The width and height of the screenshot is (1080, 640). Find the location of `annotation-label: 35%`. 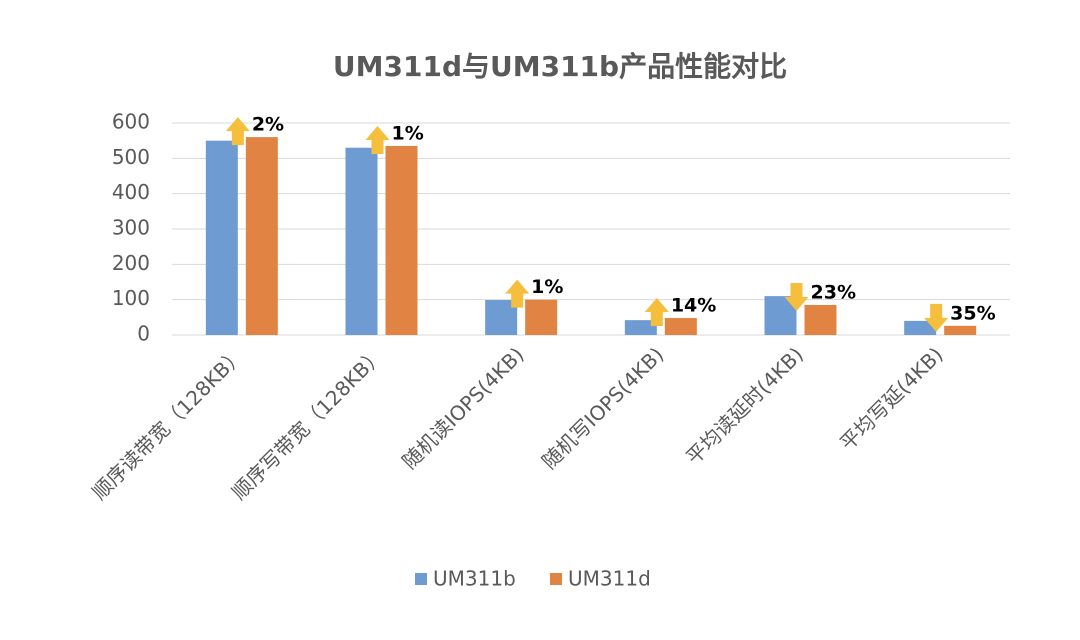

annotation-label: 35% is located at coordinates (972, 313).